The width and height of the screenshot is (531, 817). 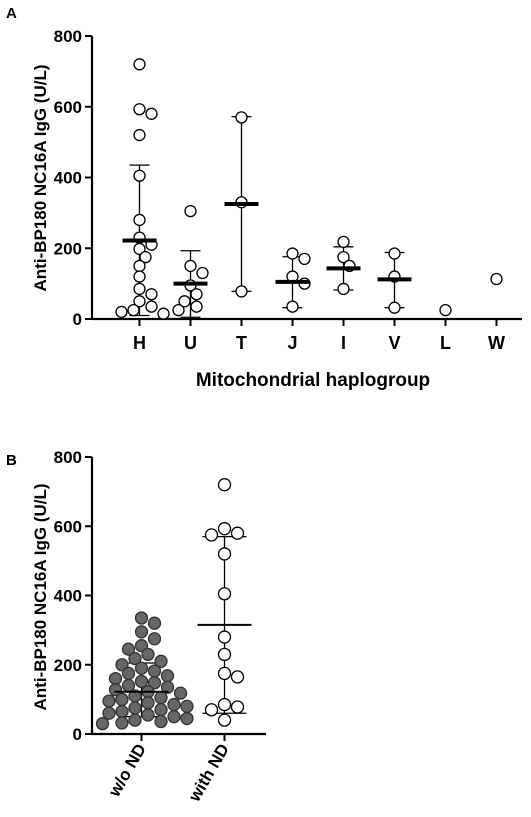 What do you see at coordinates (190, 343) in the screenshot?
I see `panel-a-x-tick-label: U` at bounding box center [190, 343].